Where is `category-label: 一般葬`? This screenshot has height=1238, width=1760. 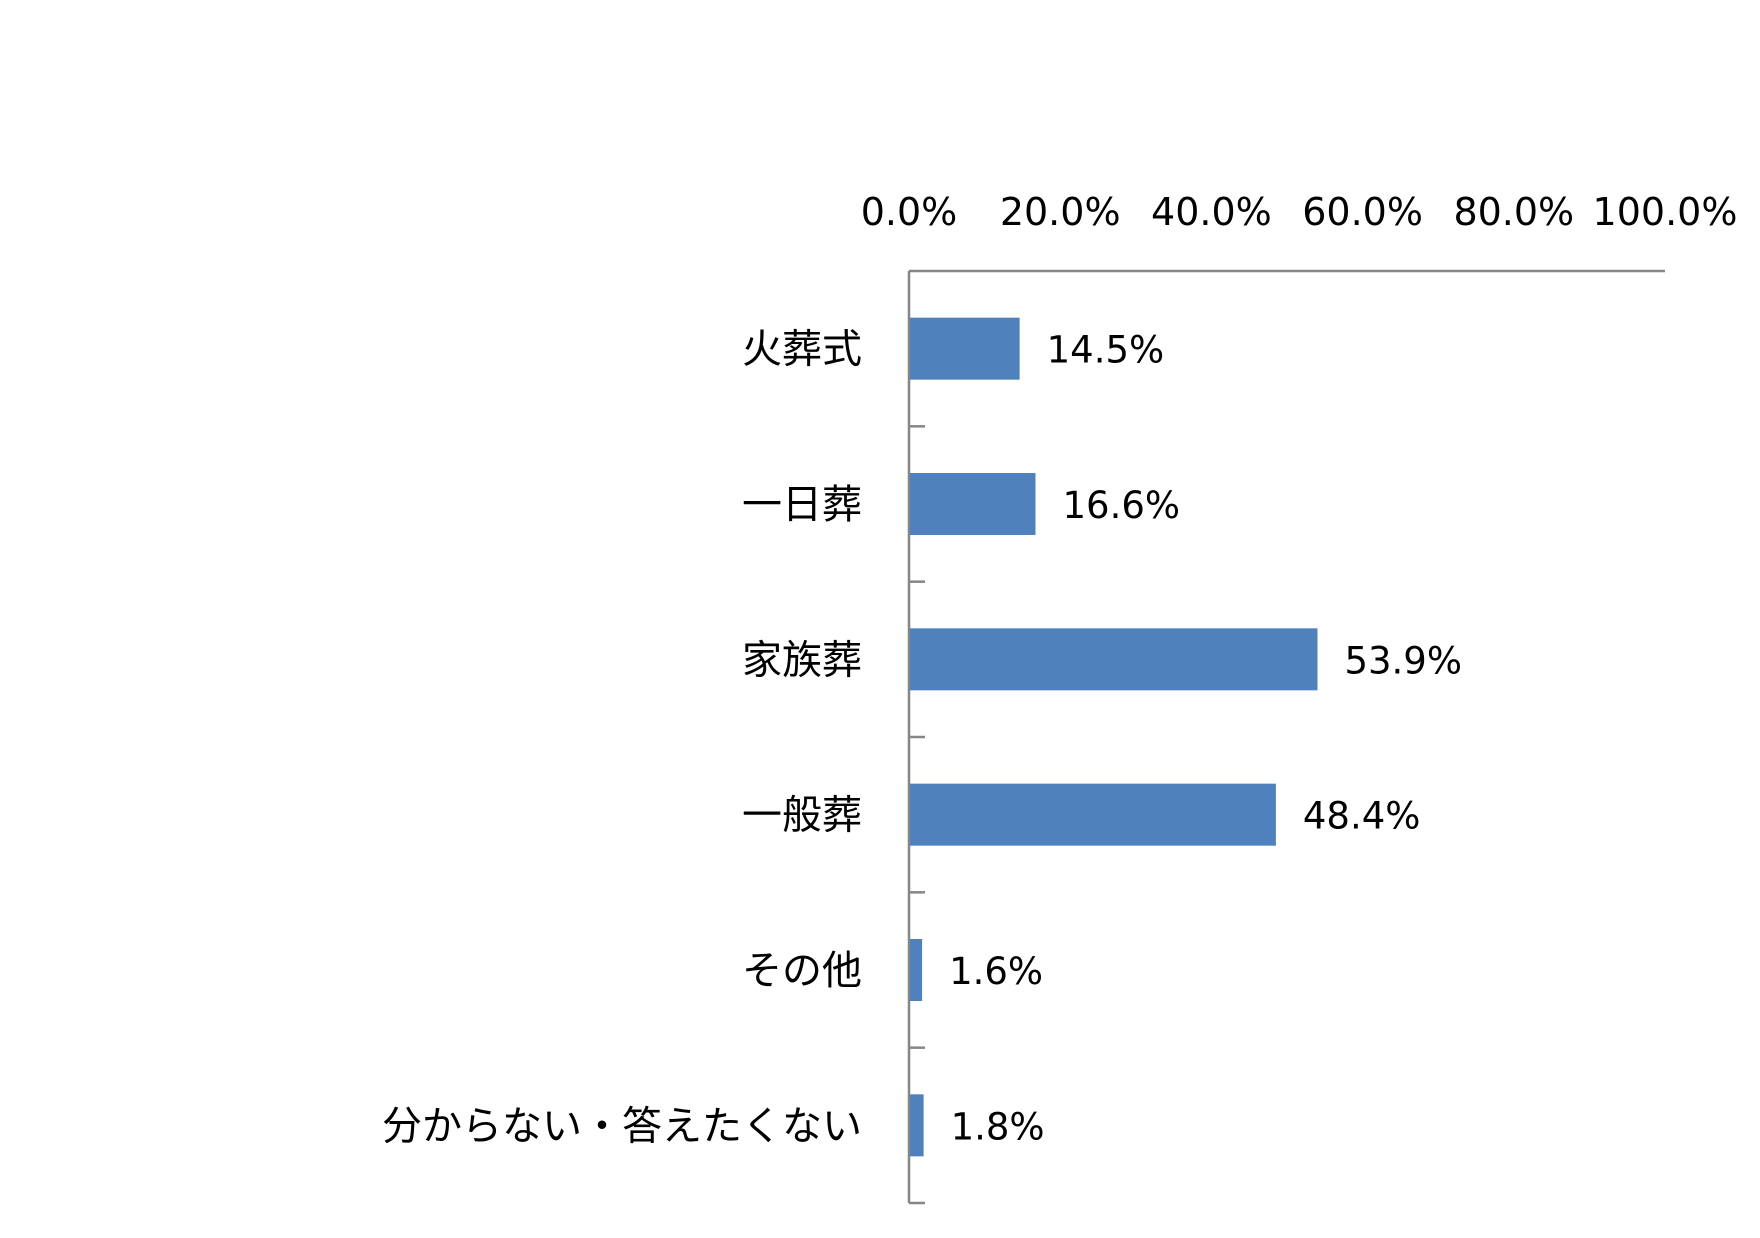 category-label: 一般葬 is located at coordinates (802, 816).